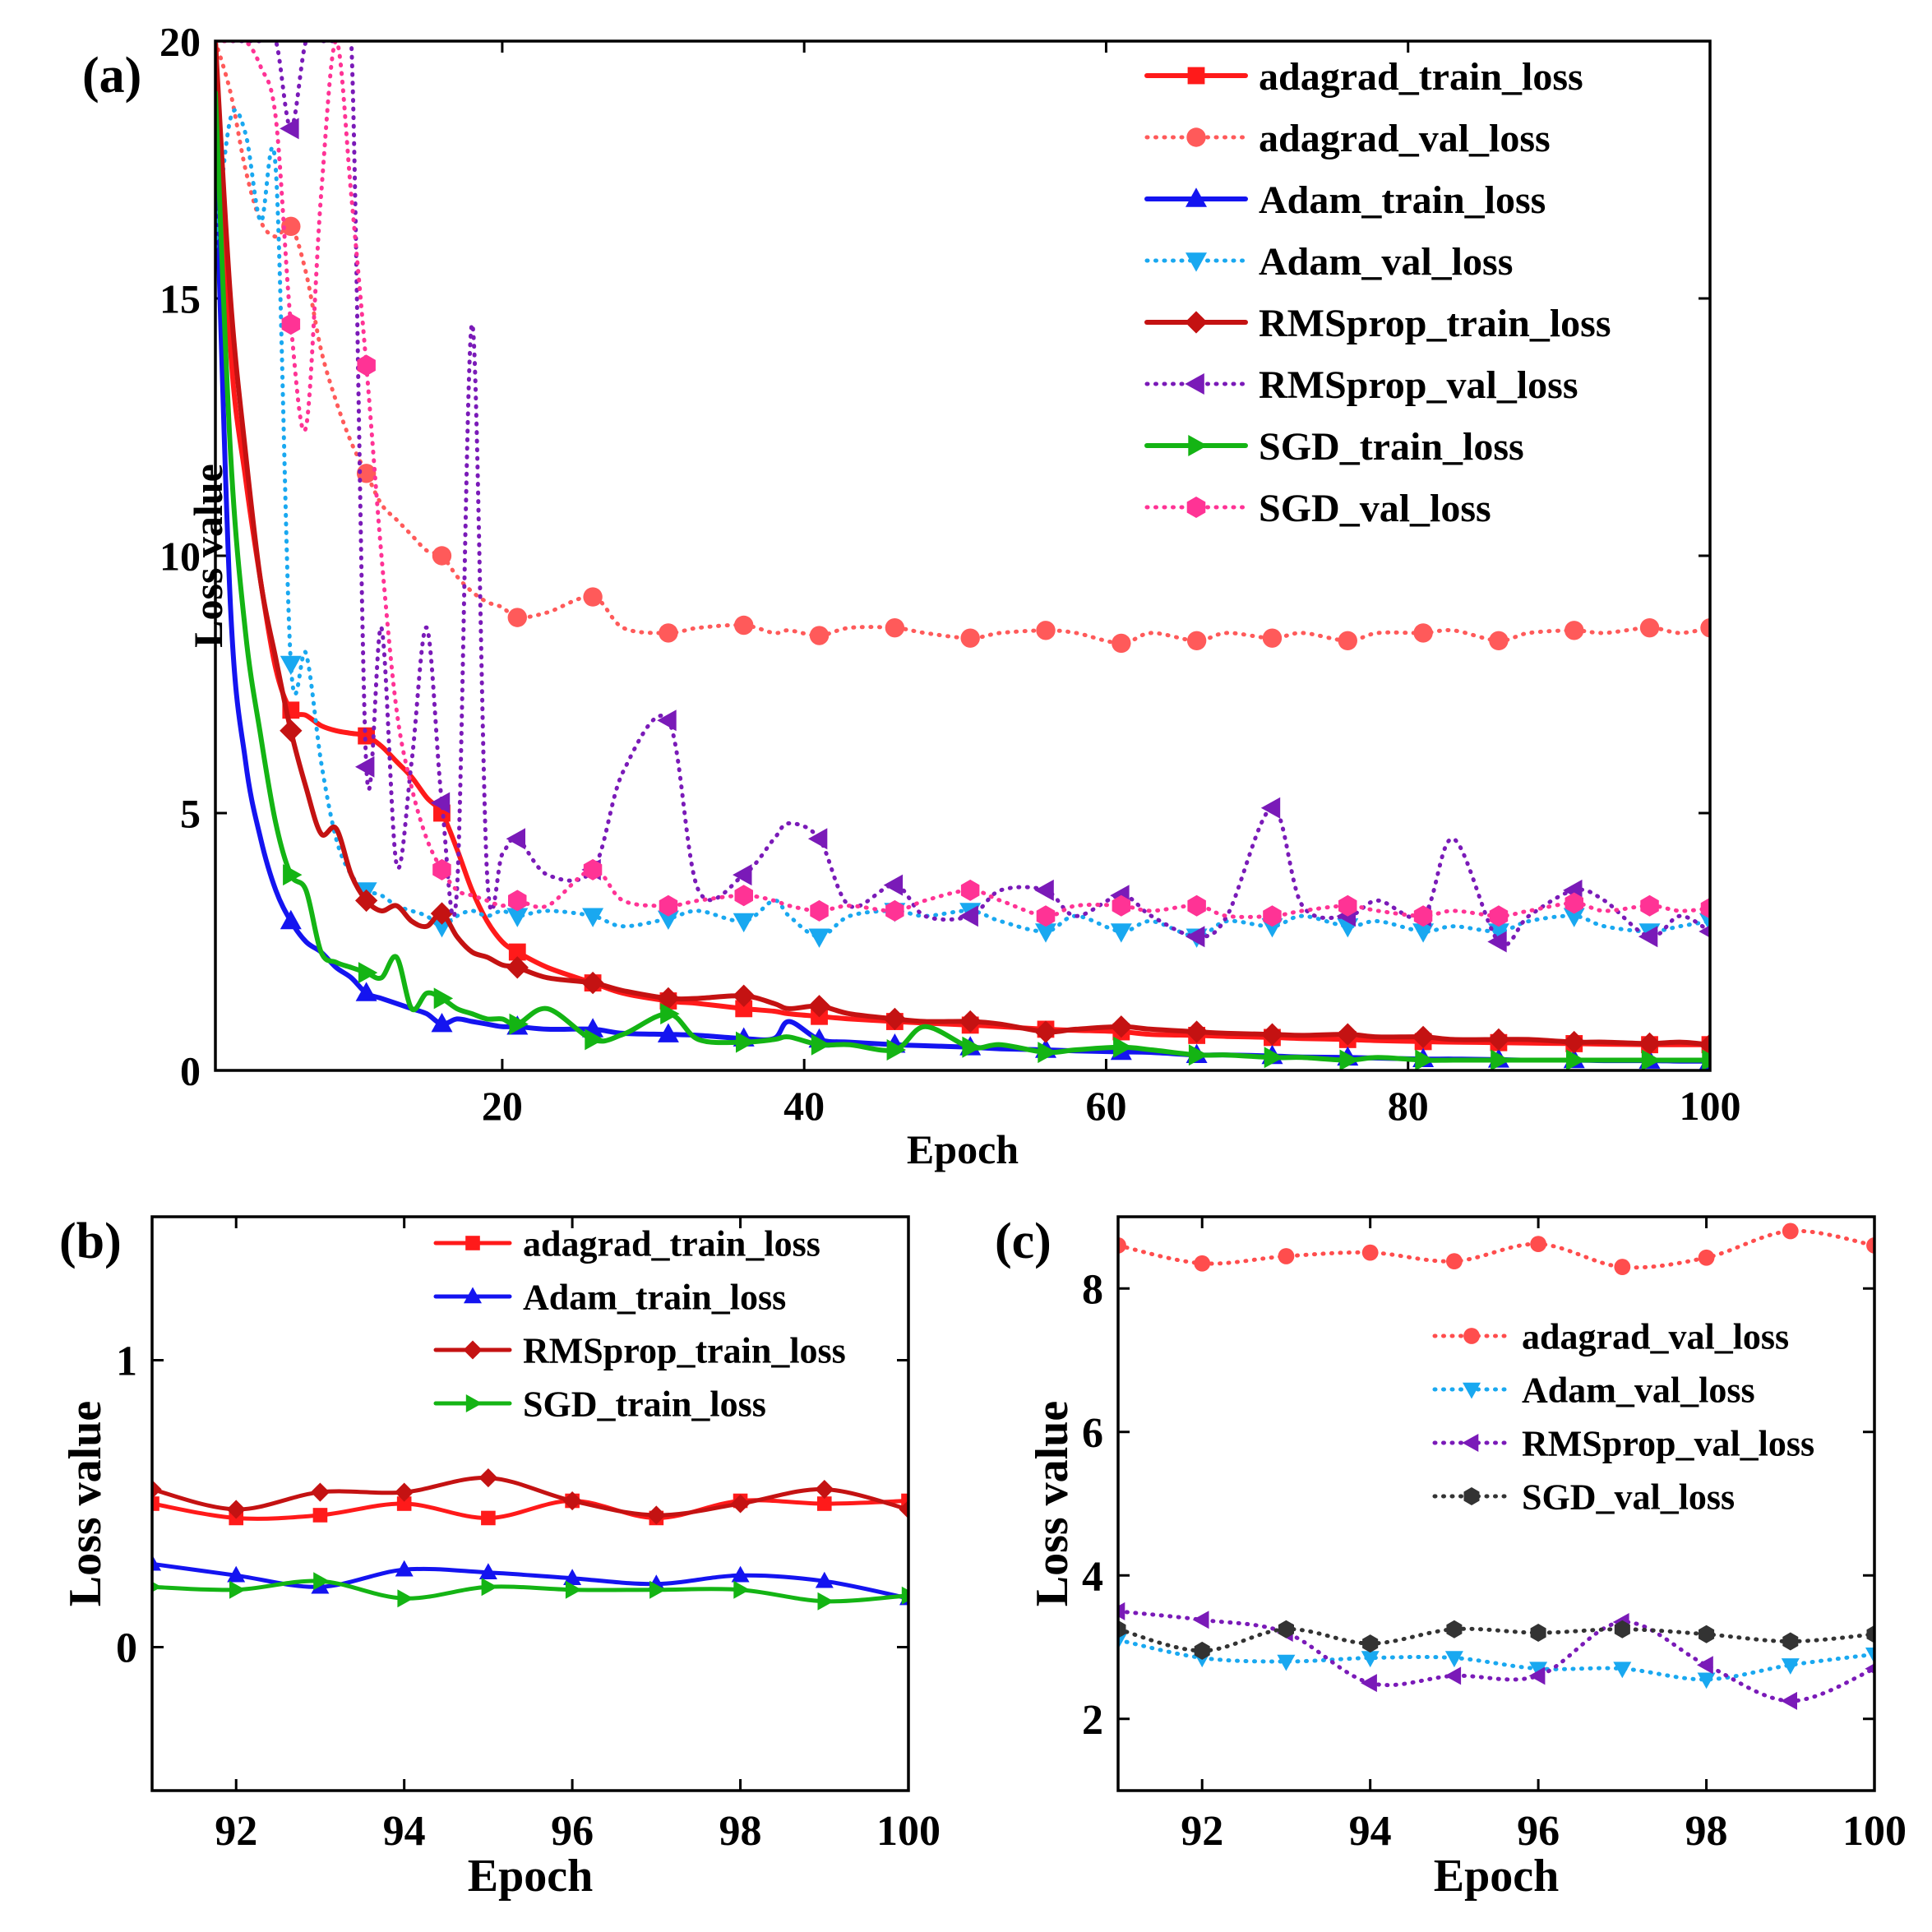  I want to click on x-axis-title: Epoch, so click(531, 1876).